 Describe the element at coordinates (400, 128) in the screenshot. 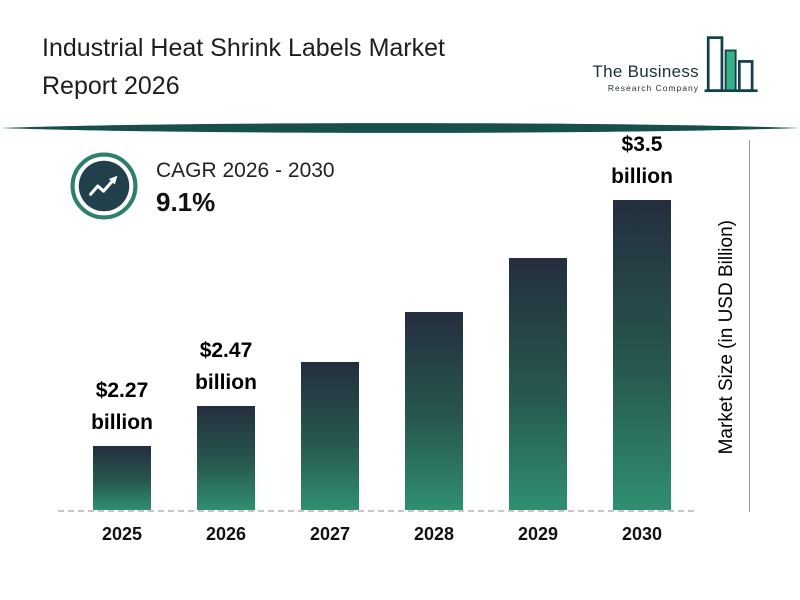

I see `divider-lens` at that location.